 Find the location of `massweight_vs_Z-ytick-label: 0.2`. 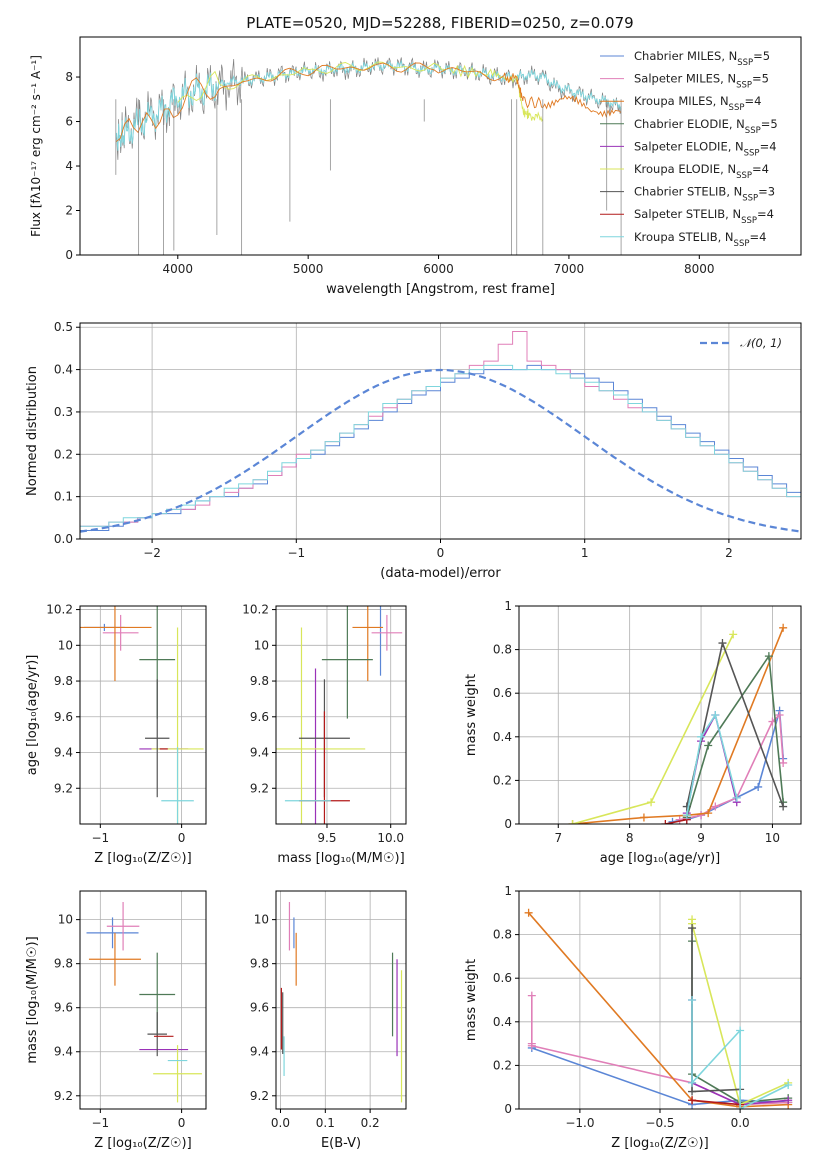

massweight_vs_Z-ytick-label: 0.2 is located at coordinates (502, 1065).